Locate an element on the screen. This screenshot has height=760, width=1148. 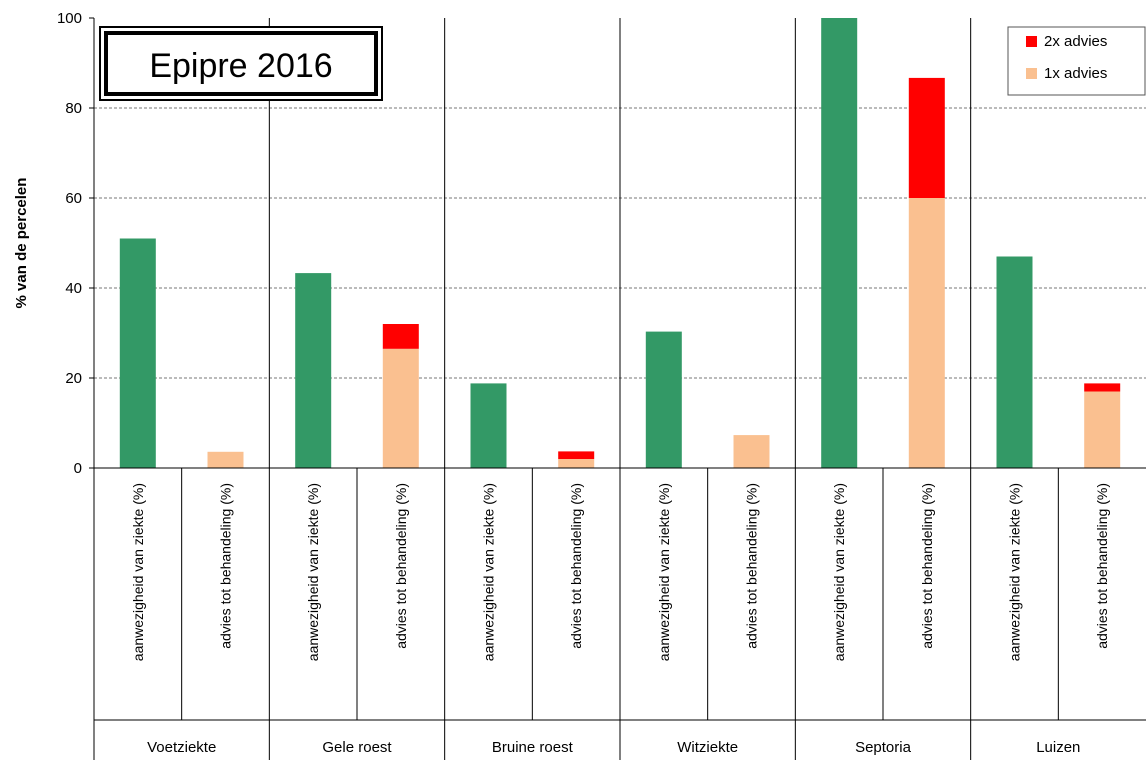
chart-title-box: Epipre 2016 is located at coordinates (241, 63).